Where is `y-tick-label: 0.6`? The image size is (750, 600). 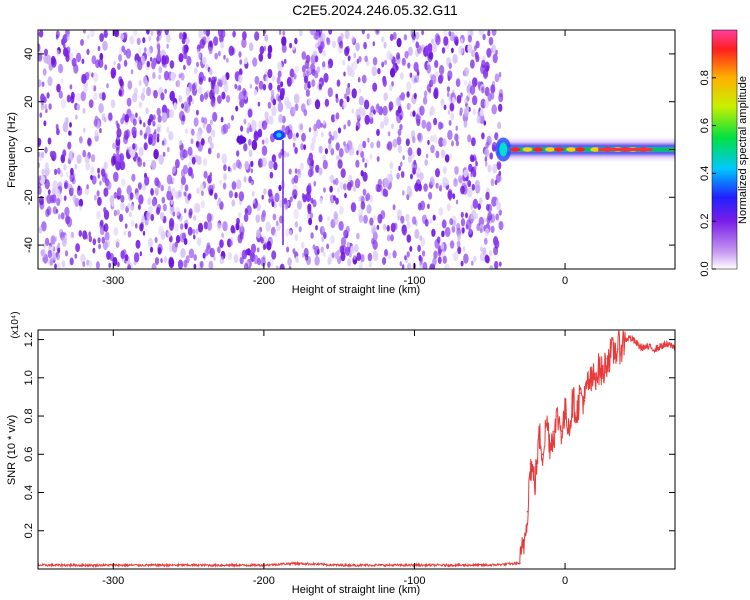
y-tick-label: 0.6 is located at coordinates (29, 454).